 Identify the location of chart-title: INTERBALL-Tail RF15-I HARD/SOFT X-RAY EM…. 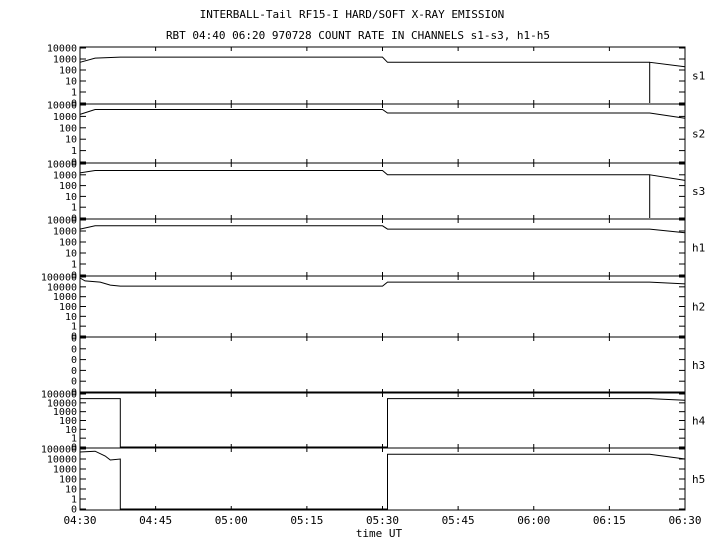
(352, 14).